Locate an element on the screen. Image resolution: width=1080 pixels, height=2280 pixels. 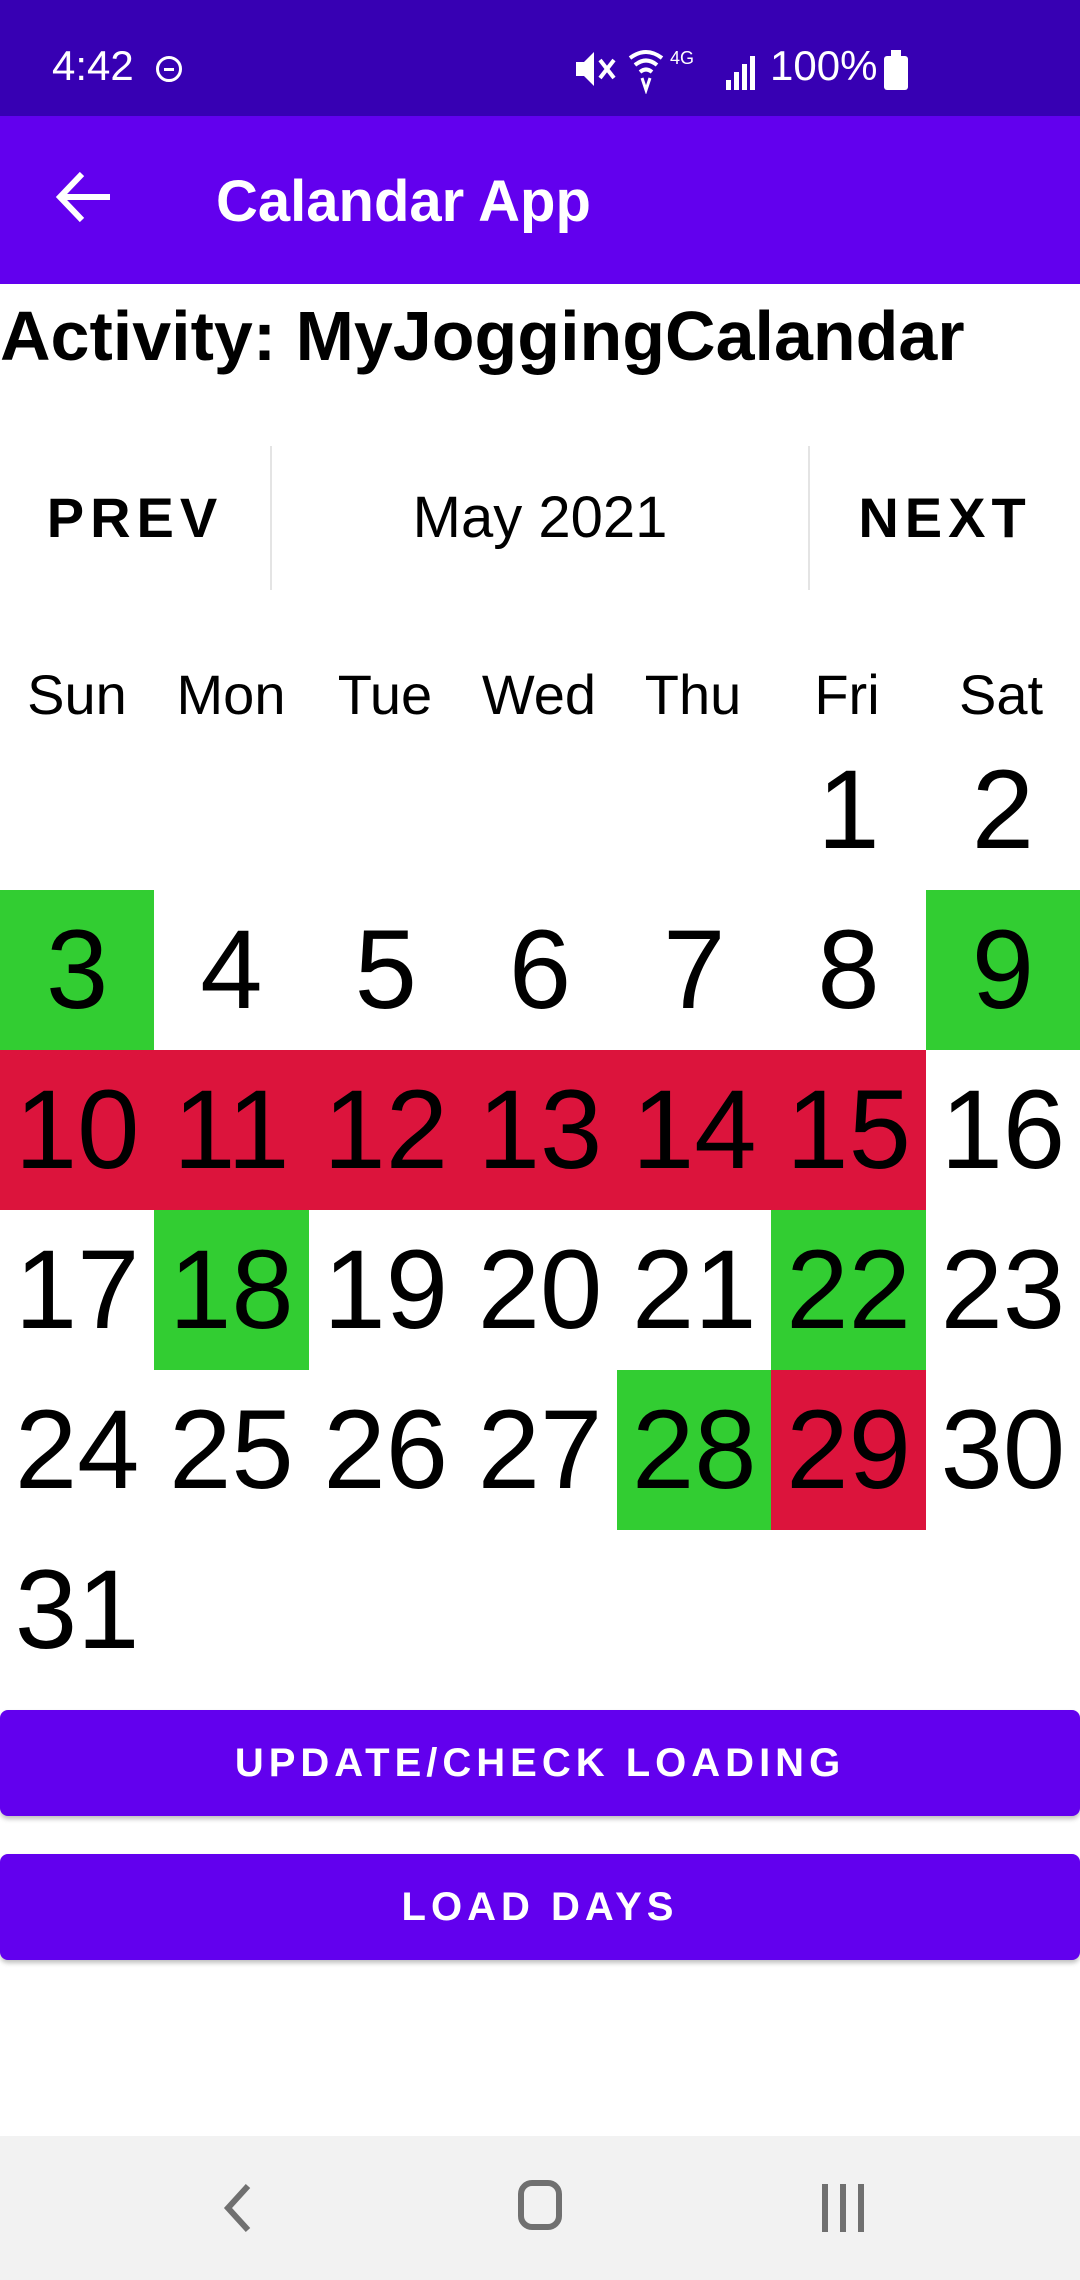
day-cell-24: 24 is located at coordinates (77, 1449).